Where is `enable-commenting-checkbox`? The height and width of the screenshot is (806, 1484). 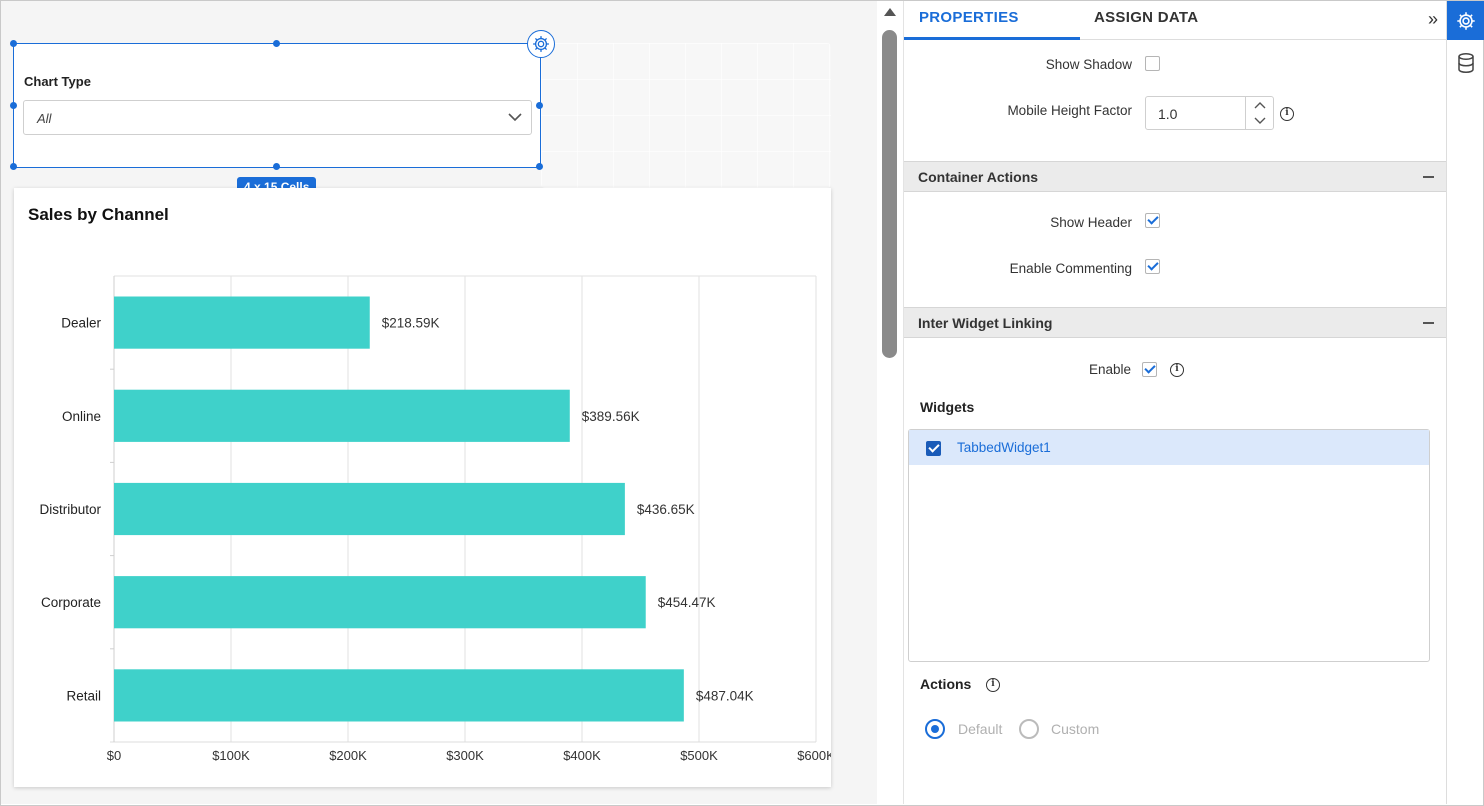
enable-commenting-checkbox is located at coordinates (1152, 266).